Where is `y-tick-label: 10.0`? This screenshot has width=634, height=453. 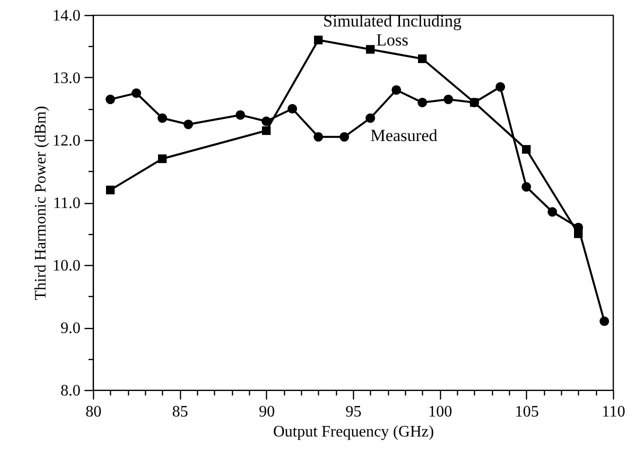 y-tick-label: 10.0 is located at coordinates (66, 266).